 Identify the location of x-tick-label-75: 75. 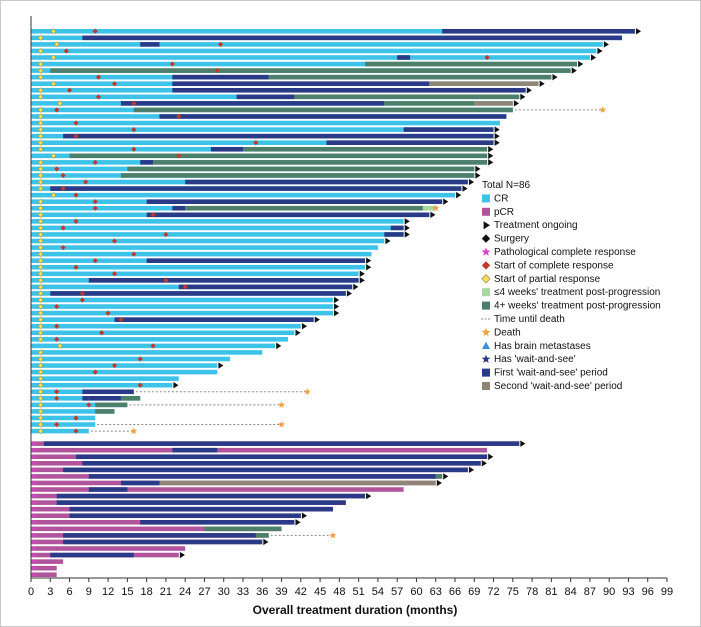
(513, 592).